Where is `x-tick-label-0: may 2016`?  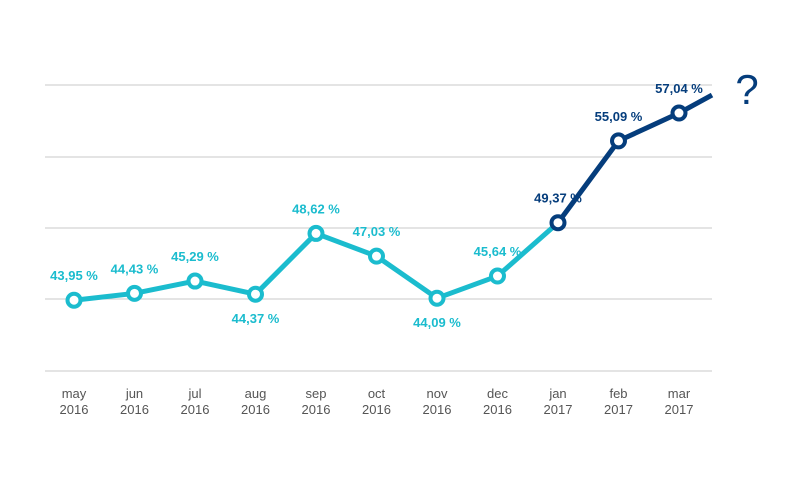 x-tick-label-0: may 2016 is located at coordinates (74, 401).